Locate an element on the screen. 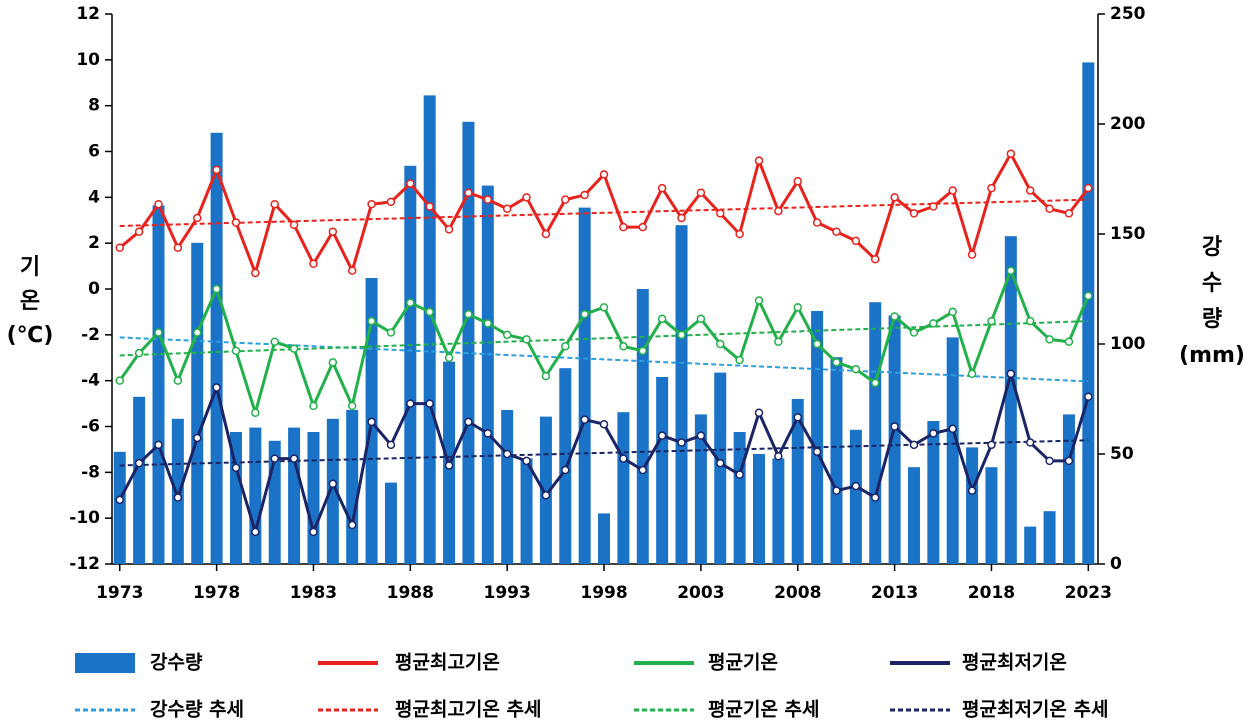 This screenshot has height=728, width=1260. y-tick-label: -12 is located at coordinates (84, 564).